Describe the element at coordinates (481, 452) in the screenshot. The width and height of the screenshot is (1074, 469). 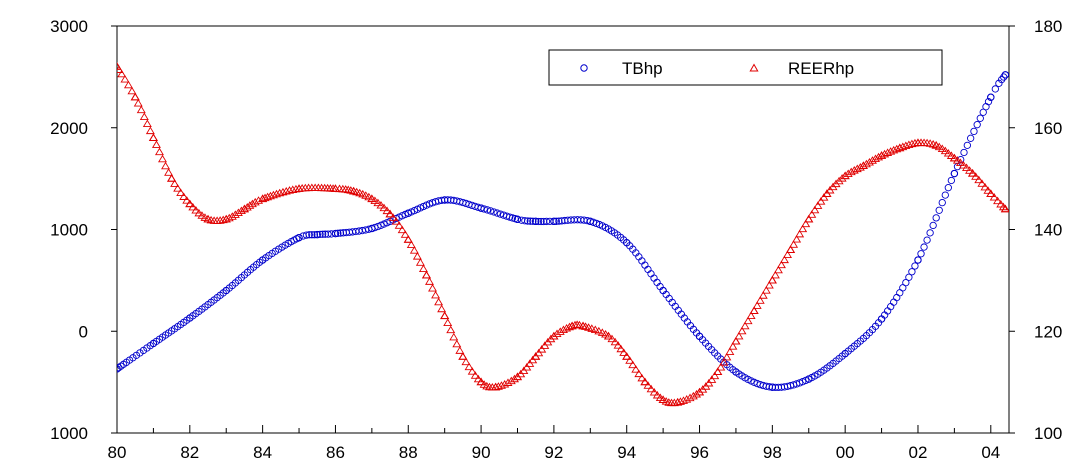
I see `x-tick-label: 90` at that location.